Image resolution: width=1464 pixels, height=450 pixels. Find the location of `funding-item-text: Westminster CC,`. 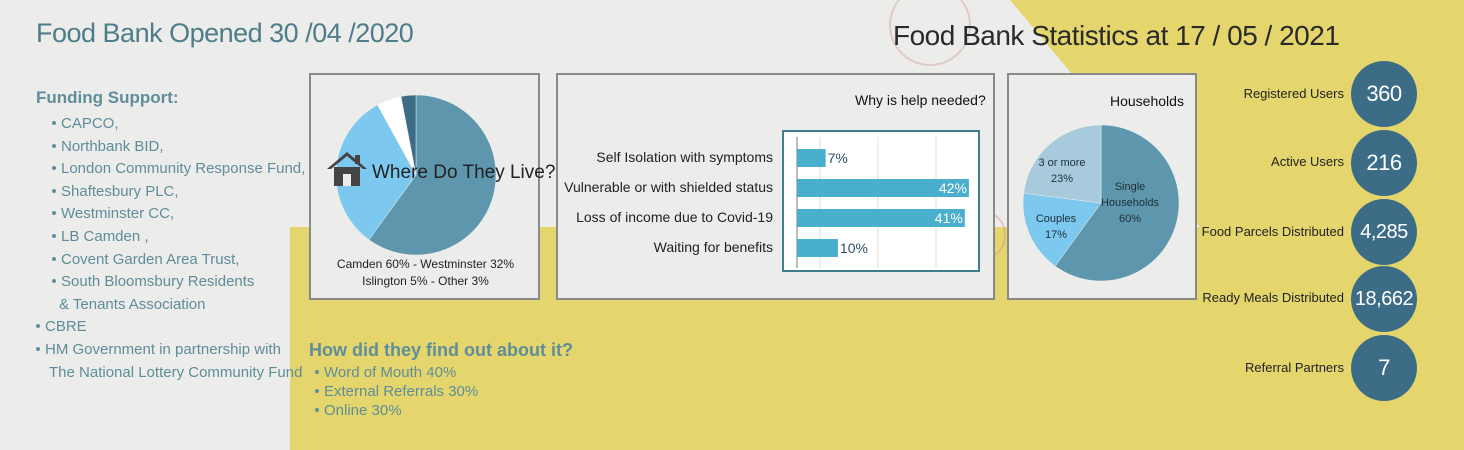

funding-item-text: Westminster CC, is located at coordinates (118, 214).